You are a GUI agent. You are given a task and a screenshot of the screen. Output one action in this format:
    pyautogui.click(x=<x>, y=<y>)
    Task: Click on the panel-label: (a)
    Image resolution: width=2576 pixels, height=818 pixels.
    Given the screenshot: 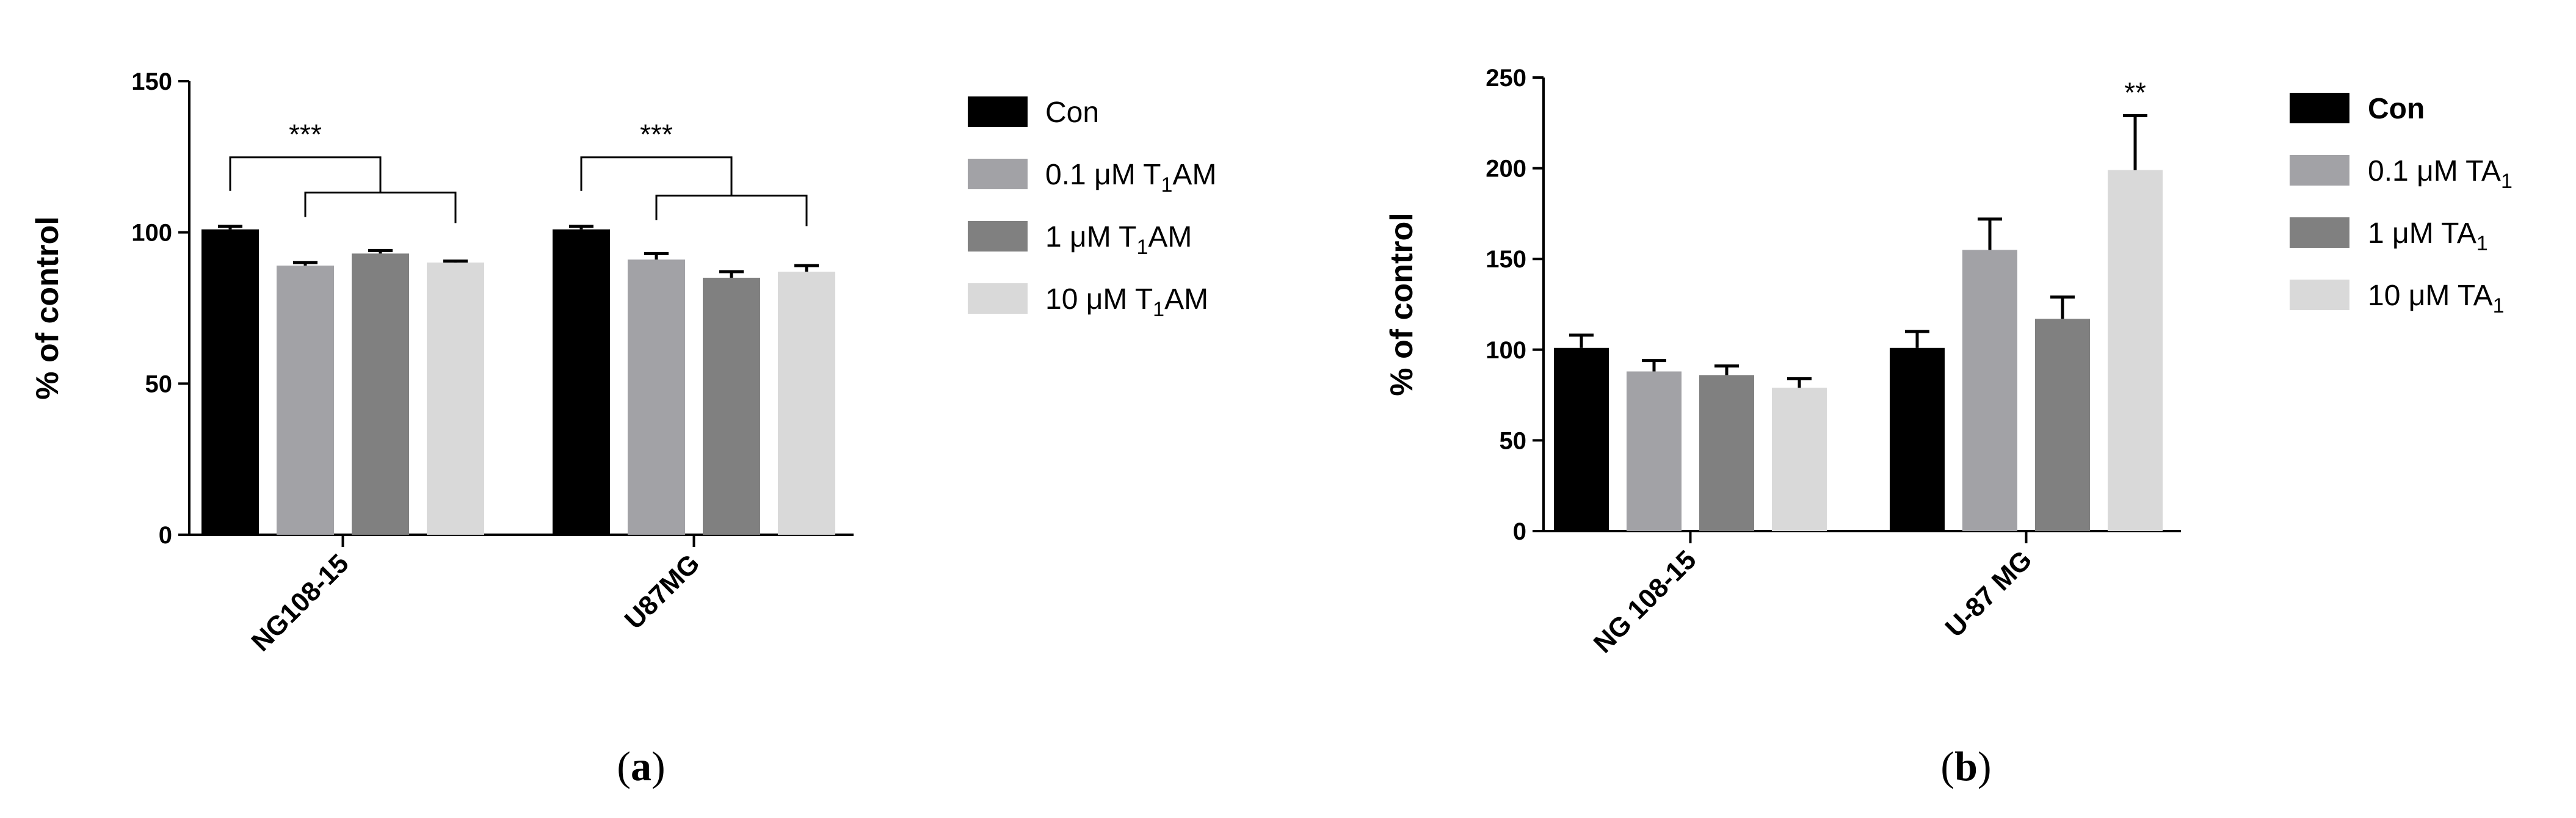 What is the action you would take?
    pyautogui.click(x=641, y=766)
    